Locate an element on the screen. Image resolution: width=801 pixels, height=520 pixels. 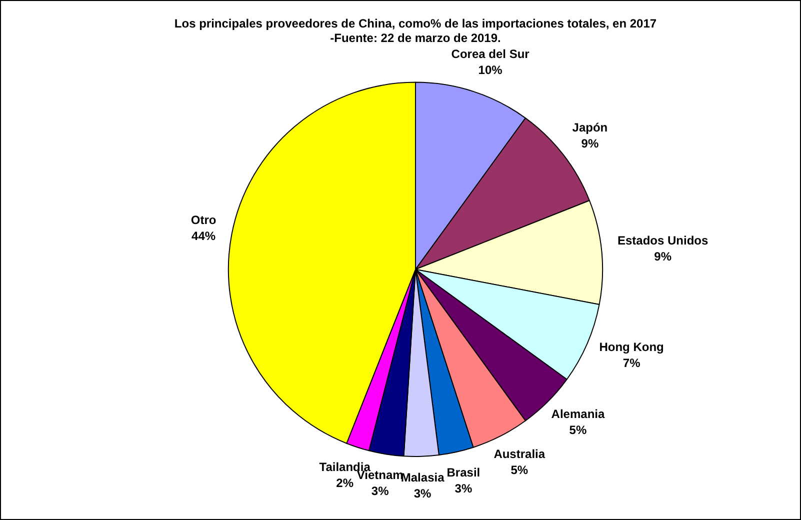
slice-label: Corea del Sur is located at coordinates (490, 54).